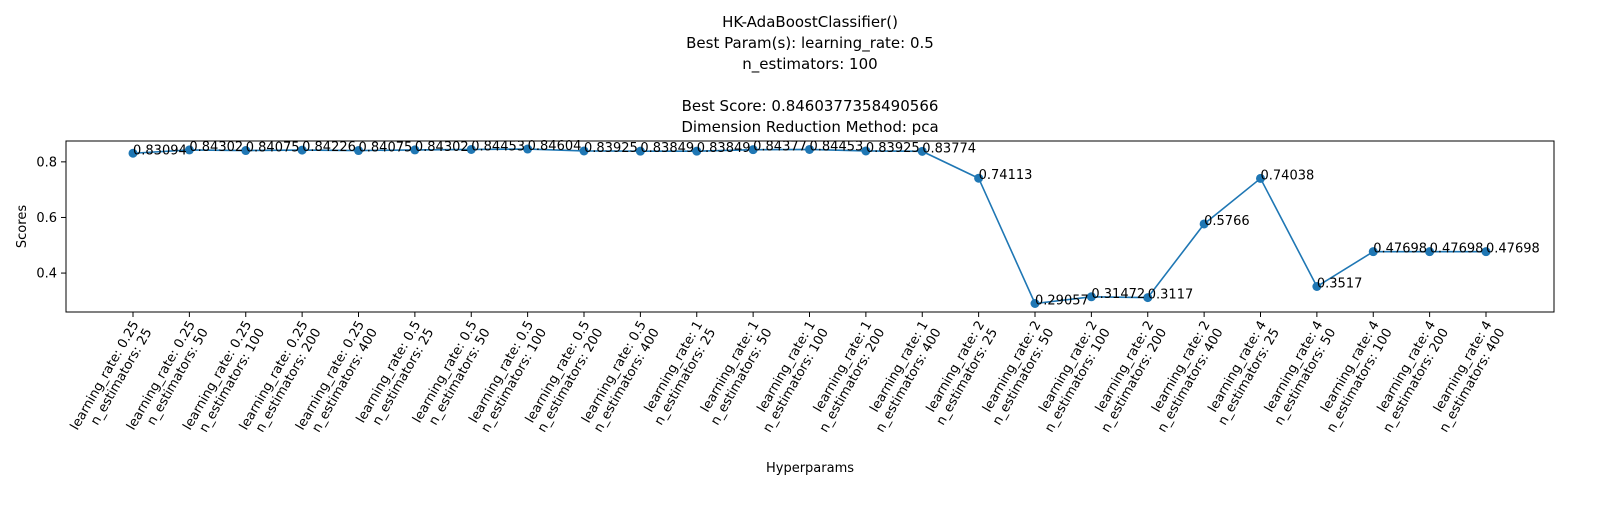 Image resolution: width=1600 pixels, height=505 pixels. What do you see at coordinates (1118, 294) in the screenshot?
I see `data-label: 0.31472` at bounding box center [1118, 294].